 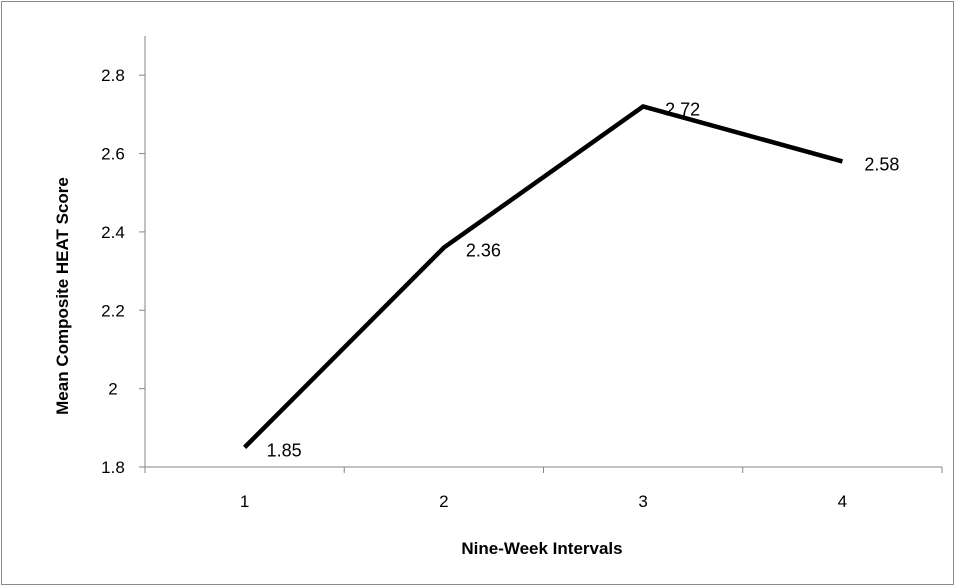 What do you see at coordinates (284, 450) in the screenshot?
I see `data-label: 1.85` at bounding box center [284, 450].